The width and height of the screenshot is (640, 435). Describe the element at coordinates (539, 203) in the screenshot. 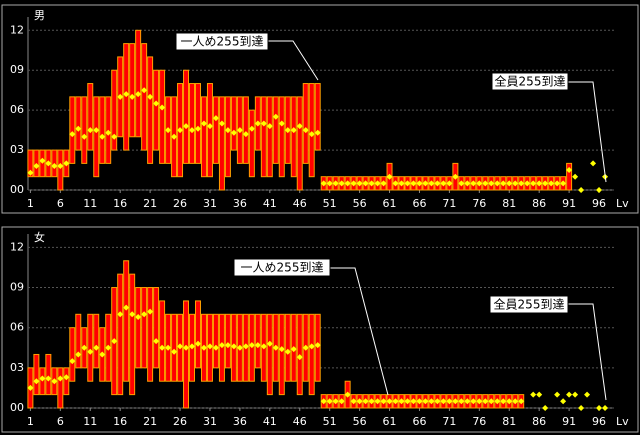

I see `x-tick-label: 86` at that location.